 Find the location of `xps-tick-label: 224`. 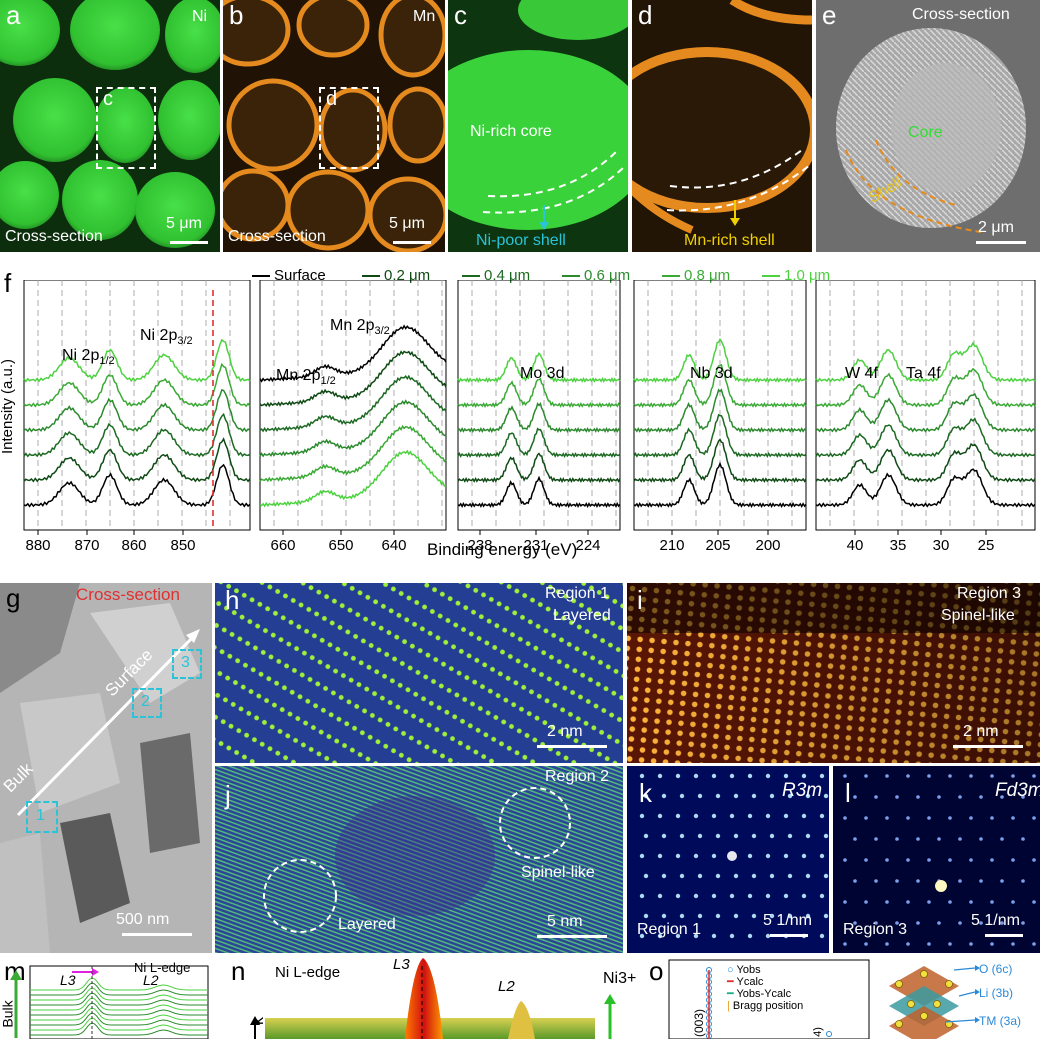

xps-tick-label: 224 is located at coordinates (587, 545).